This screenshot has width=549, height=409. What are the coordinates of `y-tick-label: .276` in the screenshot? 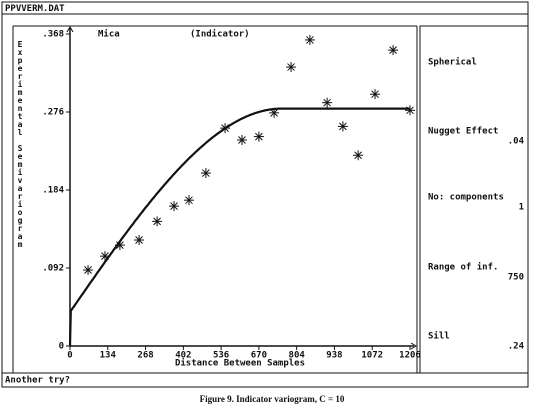 It's located at (53, 113).